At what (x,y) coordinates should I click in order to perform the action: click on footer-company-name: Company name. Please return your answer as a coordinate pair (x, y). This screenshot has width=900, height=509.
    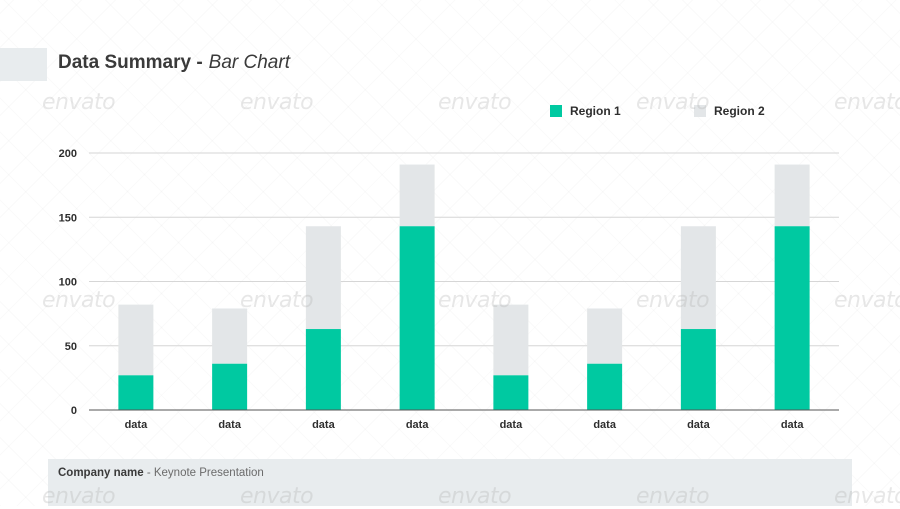
    Looking at the image, I should click on (101, 473).